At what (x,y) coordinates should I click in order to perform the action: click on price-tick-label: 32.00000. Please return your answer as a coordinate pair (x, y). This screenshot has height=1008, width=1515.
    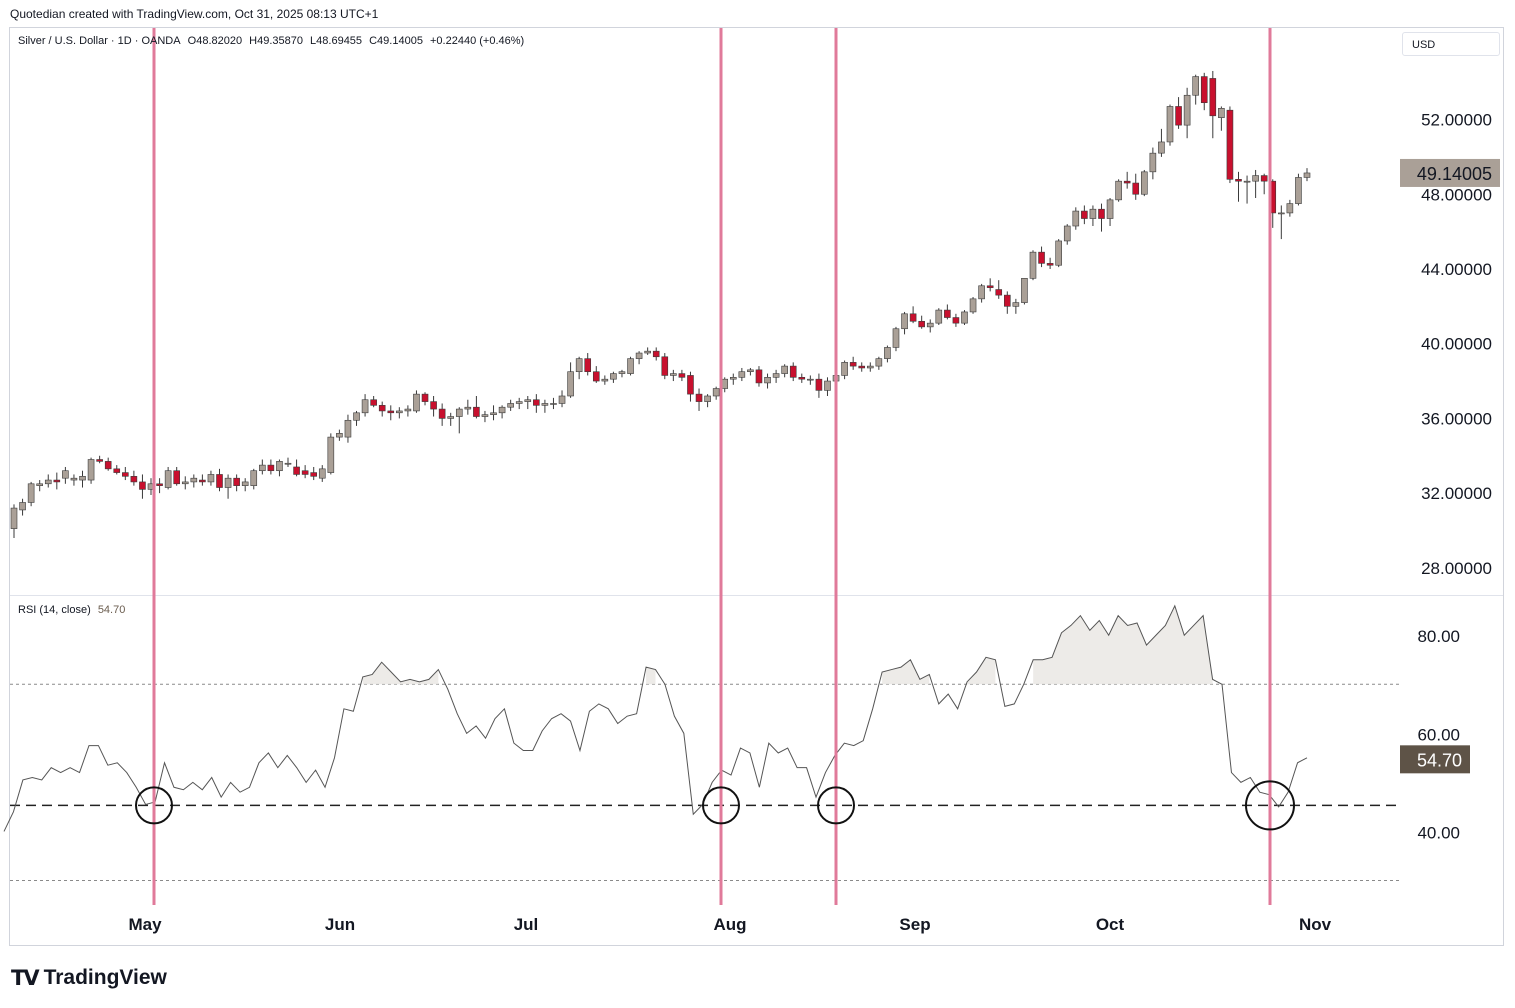
    Looking at the image, I should click on (1456, 493).